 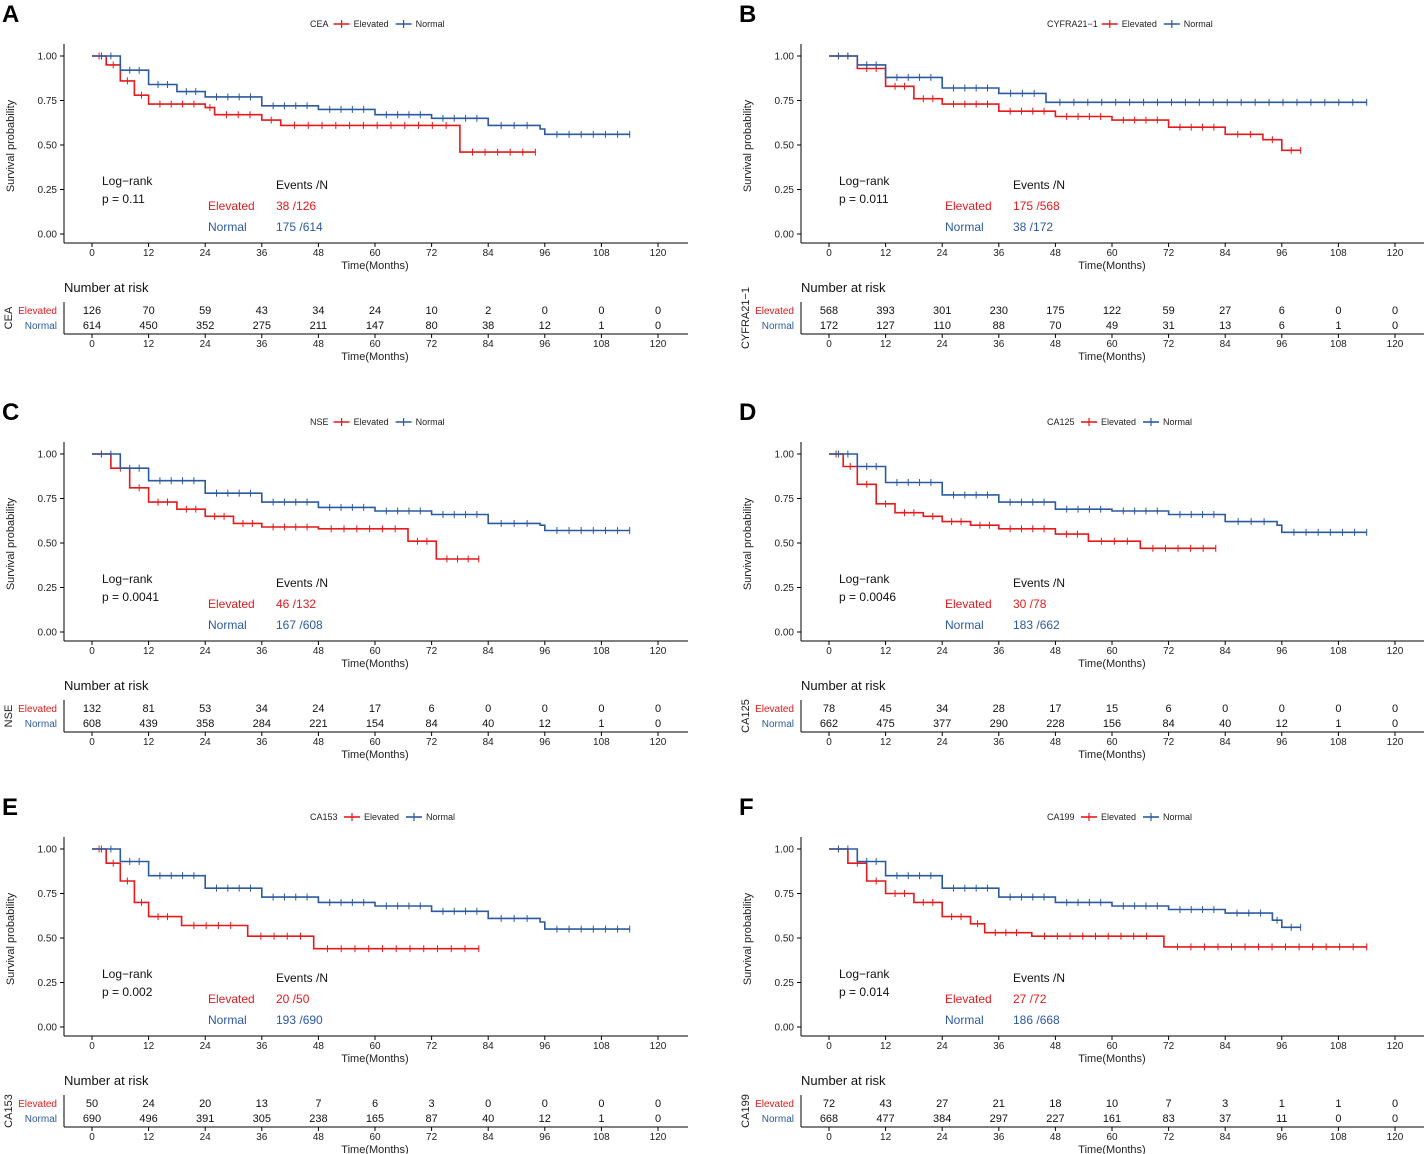 What do you see at coordinates (785, 235) in the screenshot?
I see `y-tick-label: 0.00` at bounding box center [785, 235].